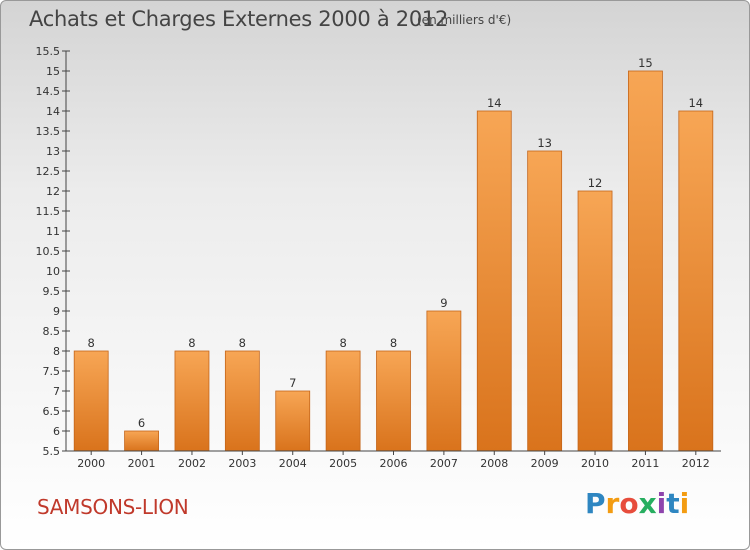 The width and height of the screenshot is (750, 550). Describe the element at coordinates (91, 401) in the screenshot. I see `bar-2000` at that location.